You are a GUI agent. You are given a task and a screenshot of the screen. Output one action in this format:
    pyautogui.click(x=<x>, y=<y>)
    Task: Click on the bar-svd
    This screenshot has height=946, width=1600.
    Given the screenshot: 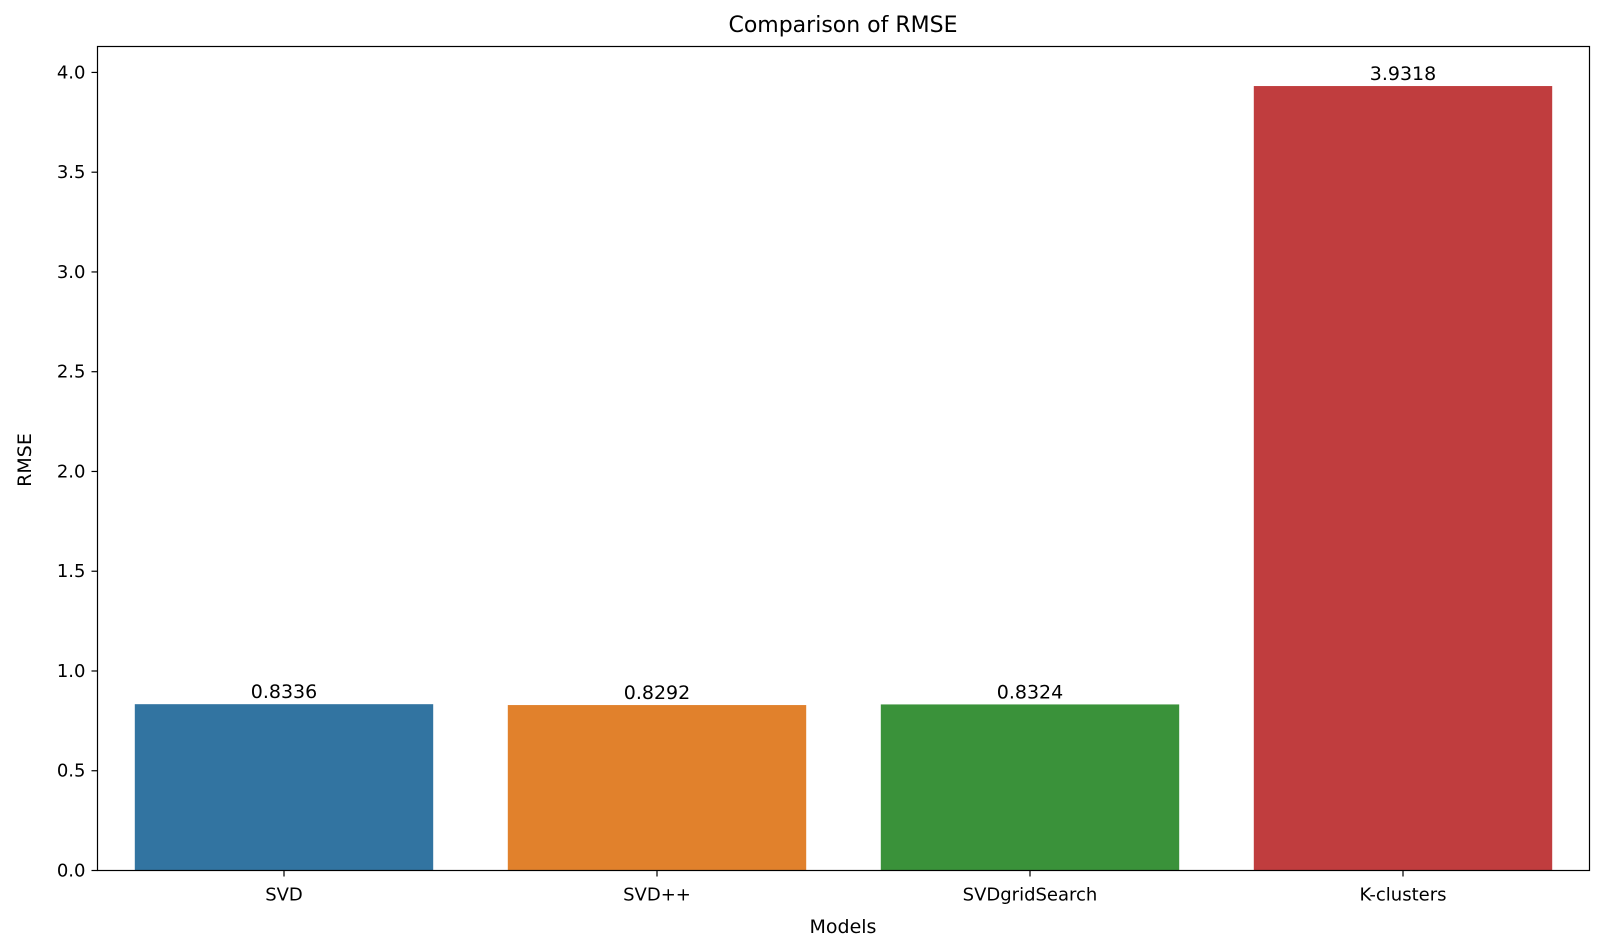 What is the action you would take?
    pyautogui.click(x=284, y=787)
    